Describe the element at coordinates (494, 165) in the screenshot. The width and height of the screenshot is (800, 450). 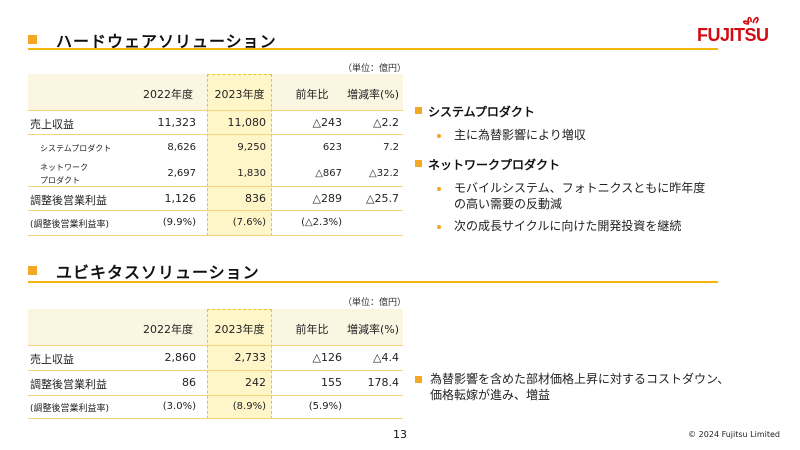
I see `bullet-heading-network-product: ネットワークプロダクト` at that location.